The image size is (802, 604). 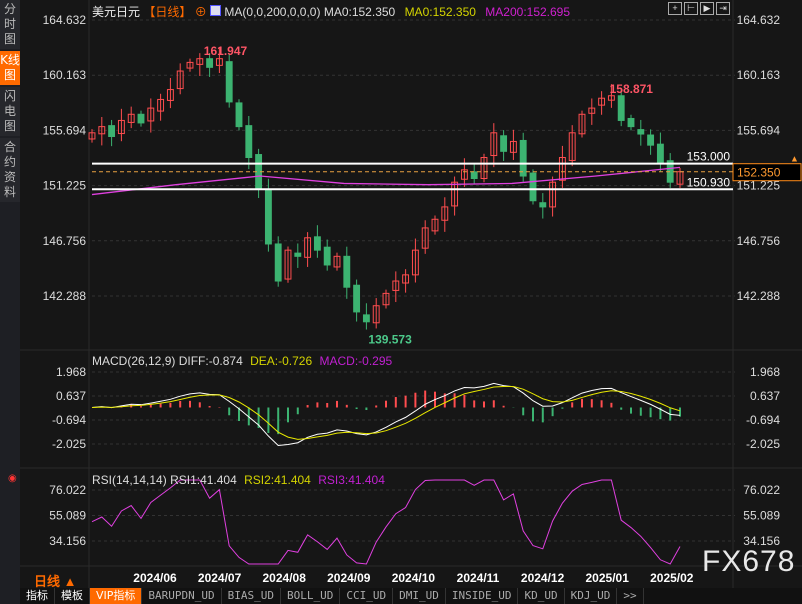 What do you see at coordinates (55, 581) in the screenshot?
I see `period-selector: 日线 ▲` at bounding box center [55, 581].